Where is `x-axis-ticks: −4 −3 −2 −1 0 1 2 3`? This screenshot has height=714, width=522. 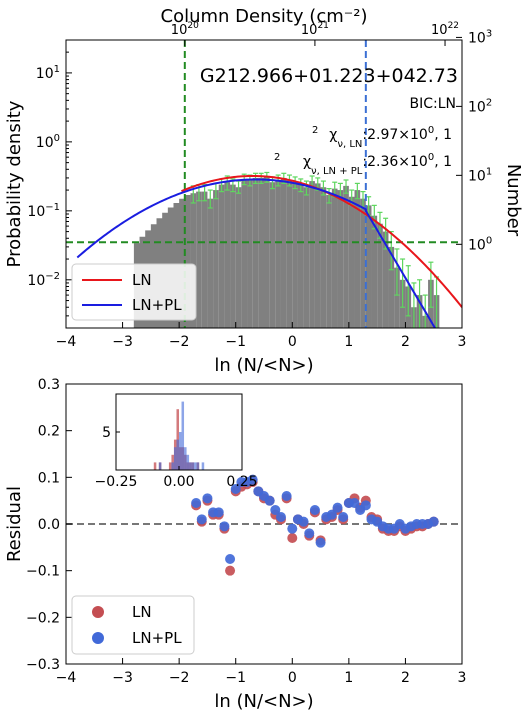
x-axis-ticks: −4 −3 −2 −1 0 1 2 3 is located at coordinates (261, 336).